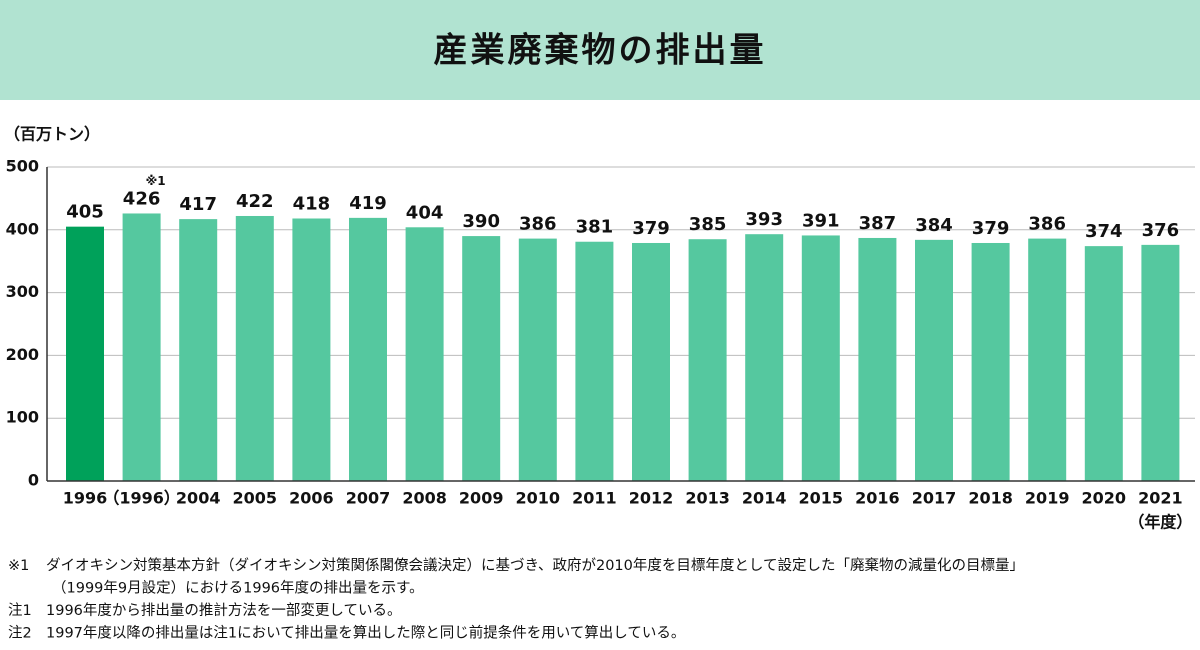 The width and height of the screenshot is (1200, 650). I want to click on y-tick-label: 100, so click(22, 417).